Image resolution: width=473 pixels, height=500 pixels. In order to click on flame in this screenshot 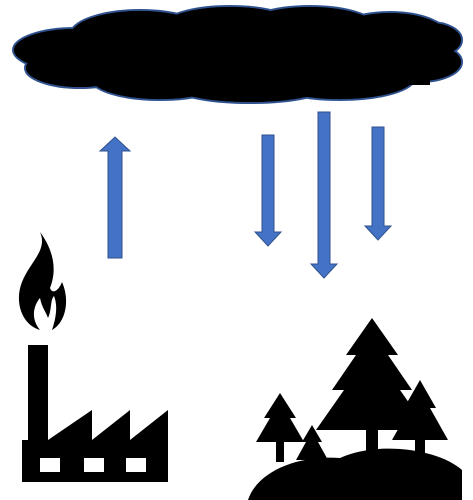, I will do `click(42, 281)`.